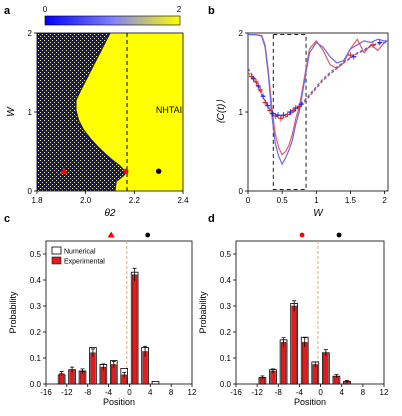 The width and height of the screenshot is (402, 416). What do you see at coordinates (351, 200) in the screenshot?
I see `x-tick-label: 1.5` at bounding box center [351, 200].